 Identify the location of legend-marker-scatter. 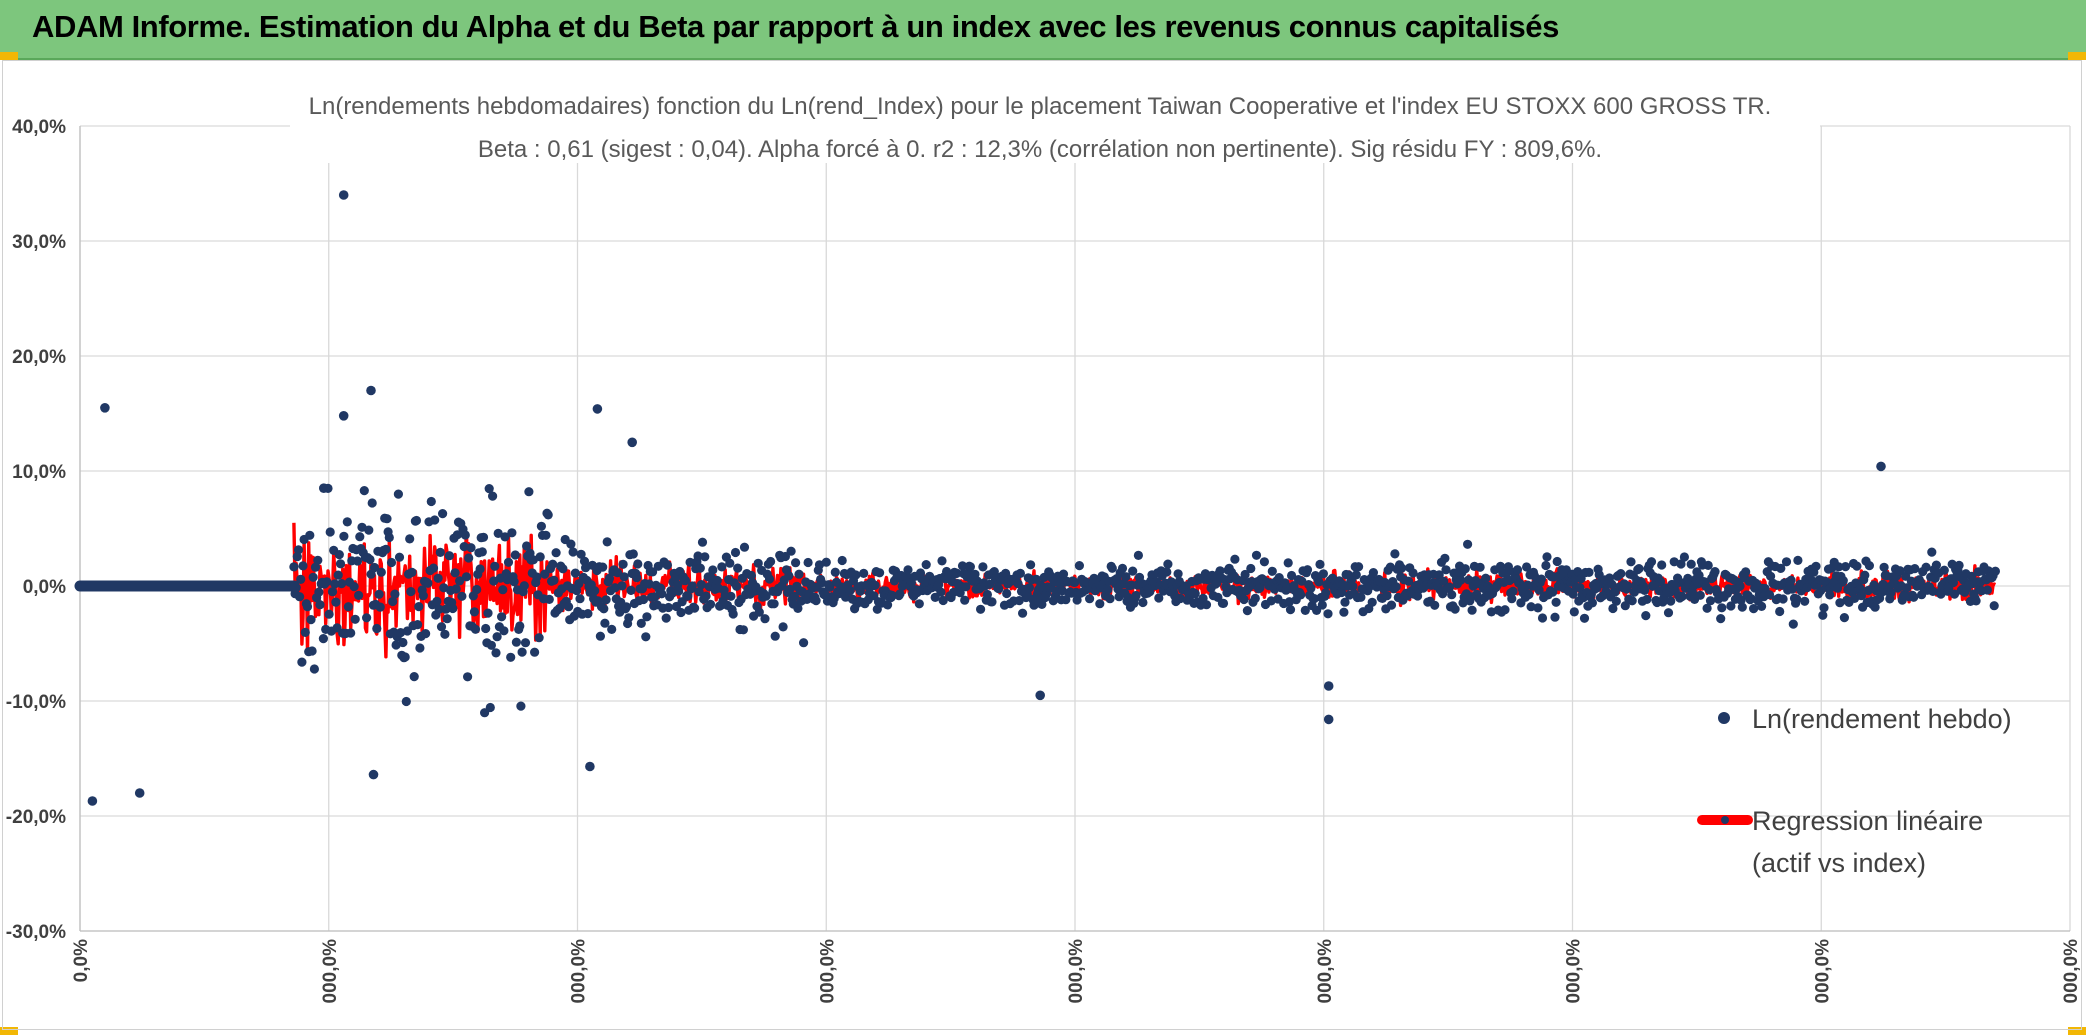
(1724, 718).